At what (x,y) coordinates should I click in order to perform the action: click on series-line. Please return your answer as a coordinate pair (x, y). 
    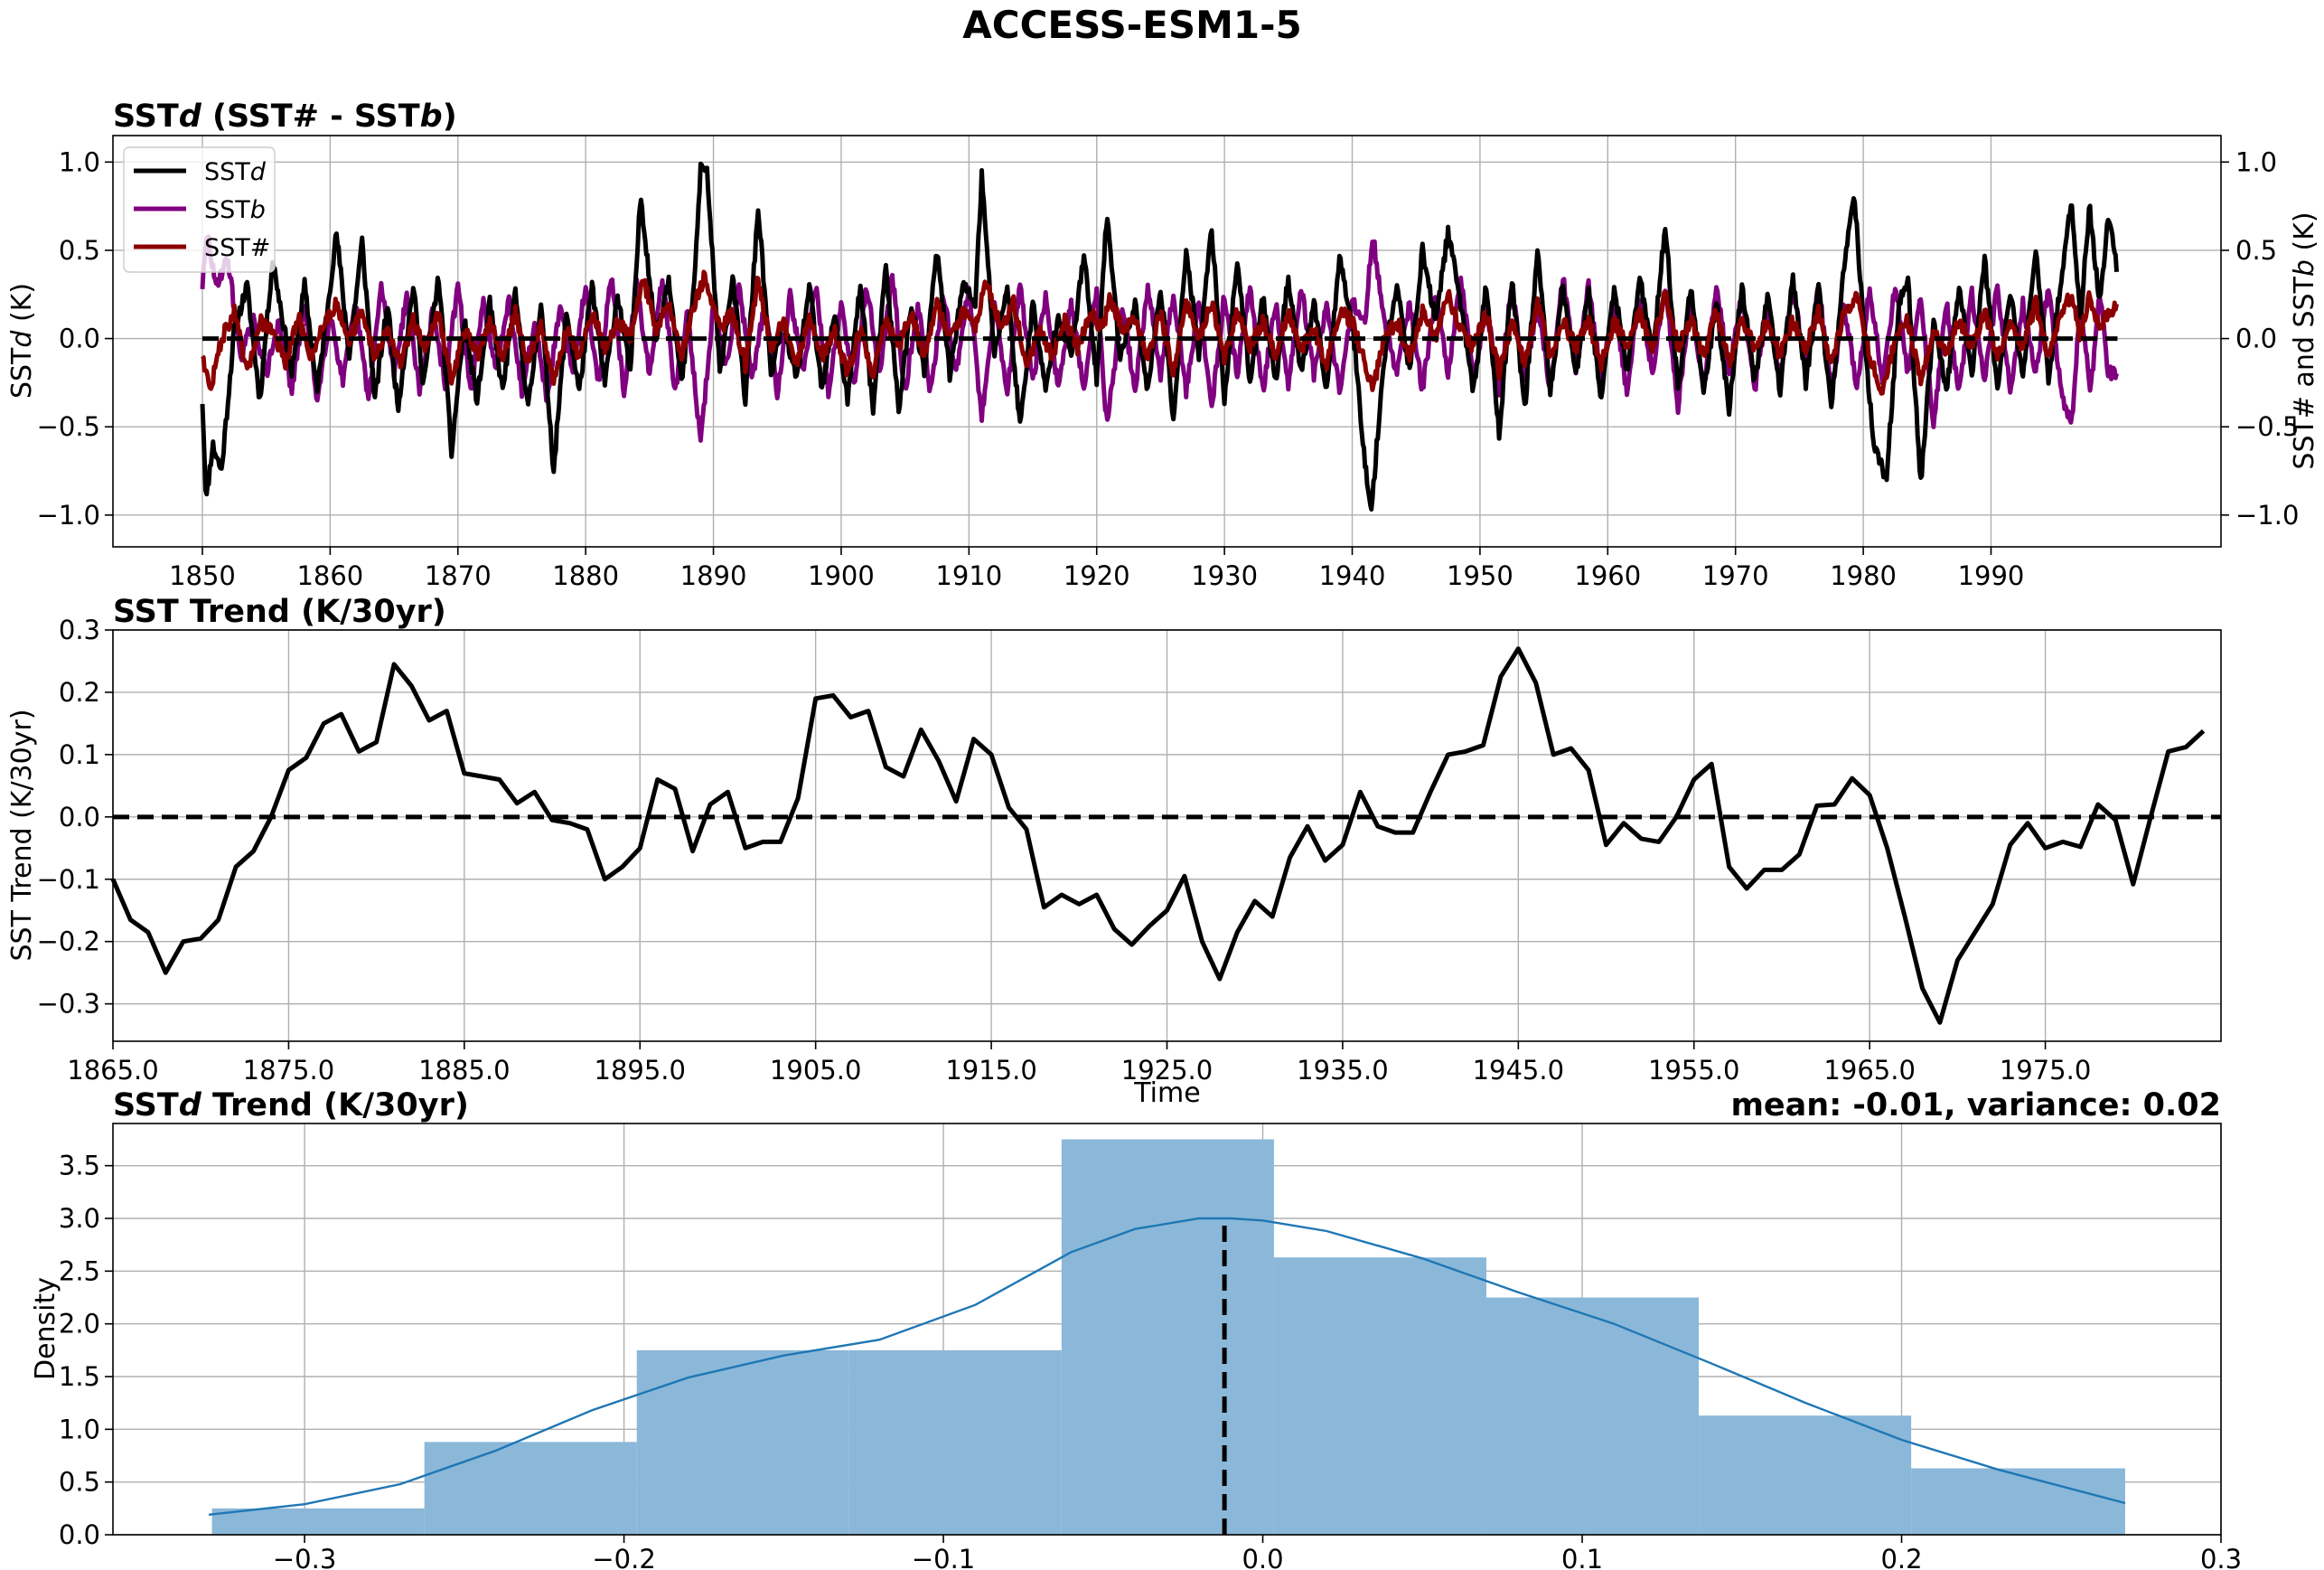
    Looking at the image, I should click on (1160, 332).